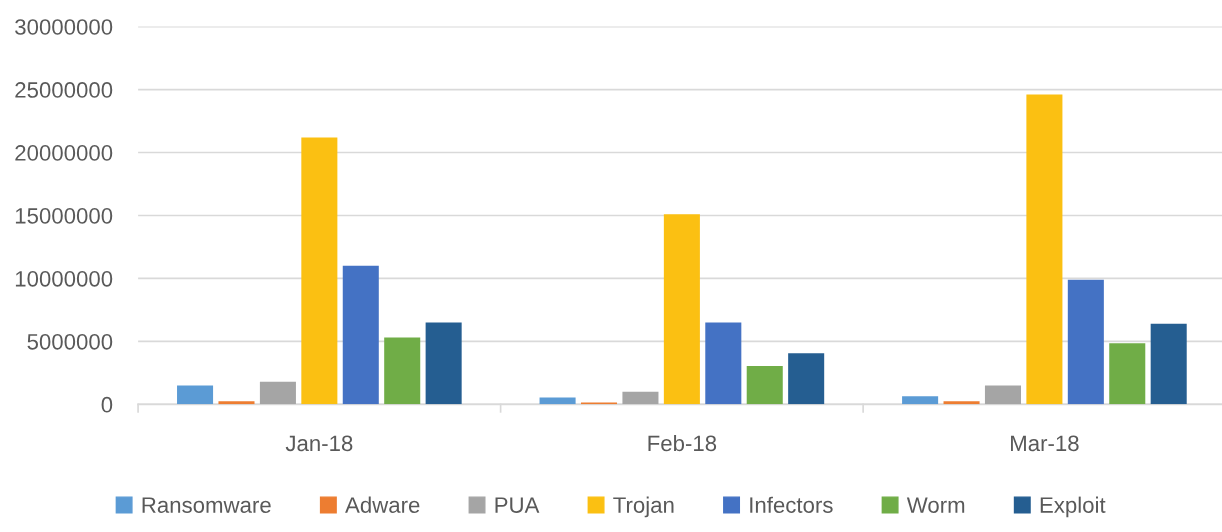 Image resolution: width=1222 pixels, height=532 pixels. I want to click on y-tick-label: 10000000, so click(64, 278).